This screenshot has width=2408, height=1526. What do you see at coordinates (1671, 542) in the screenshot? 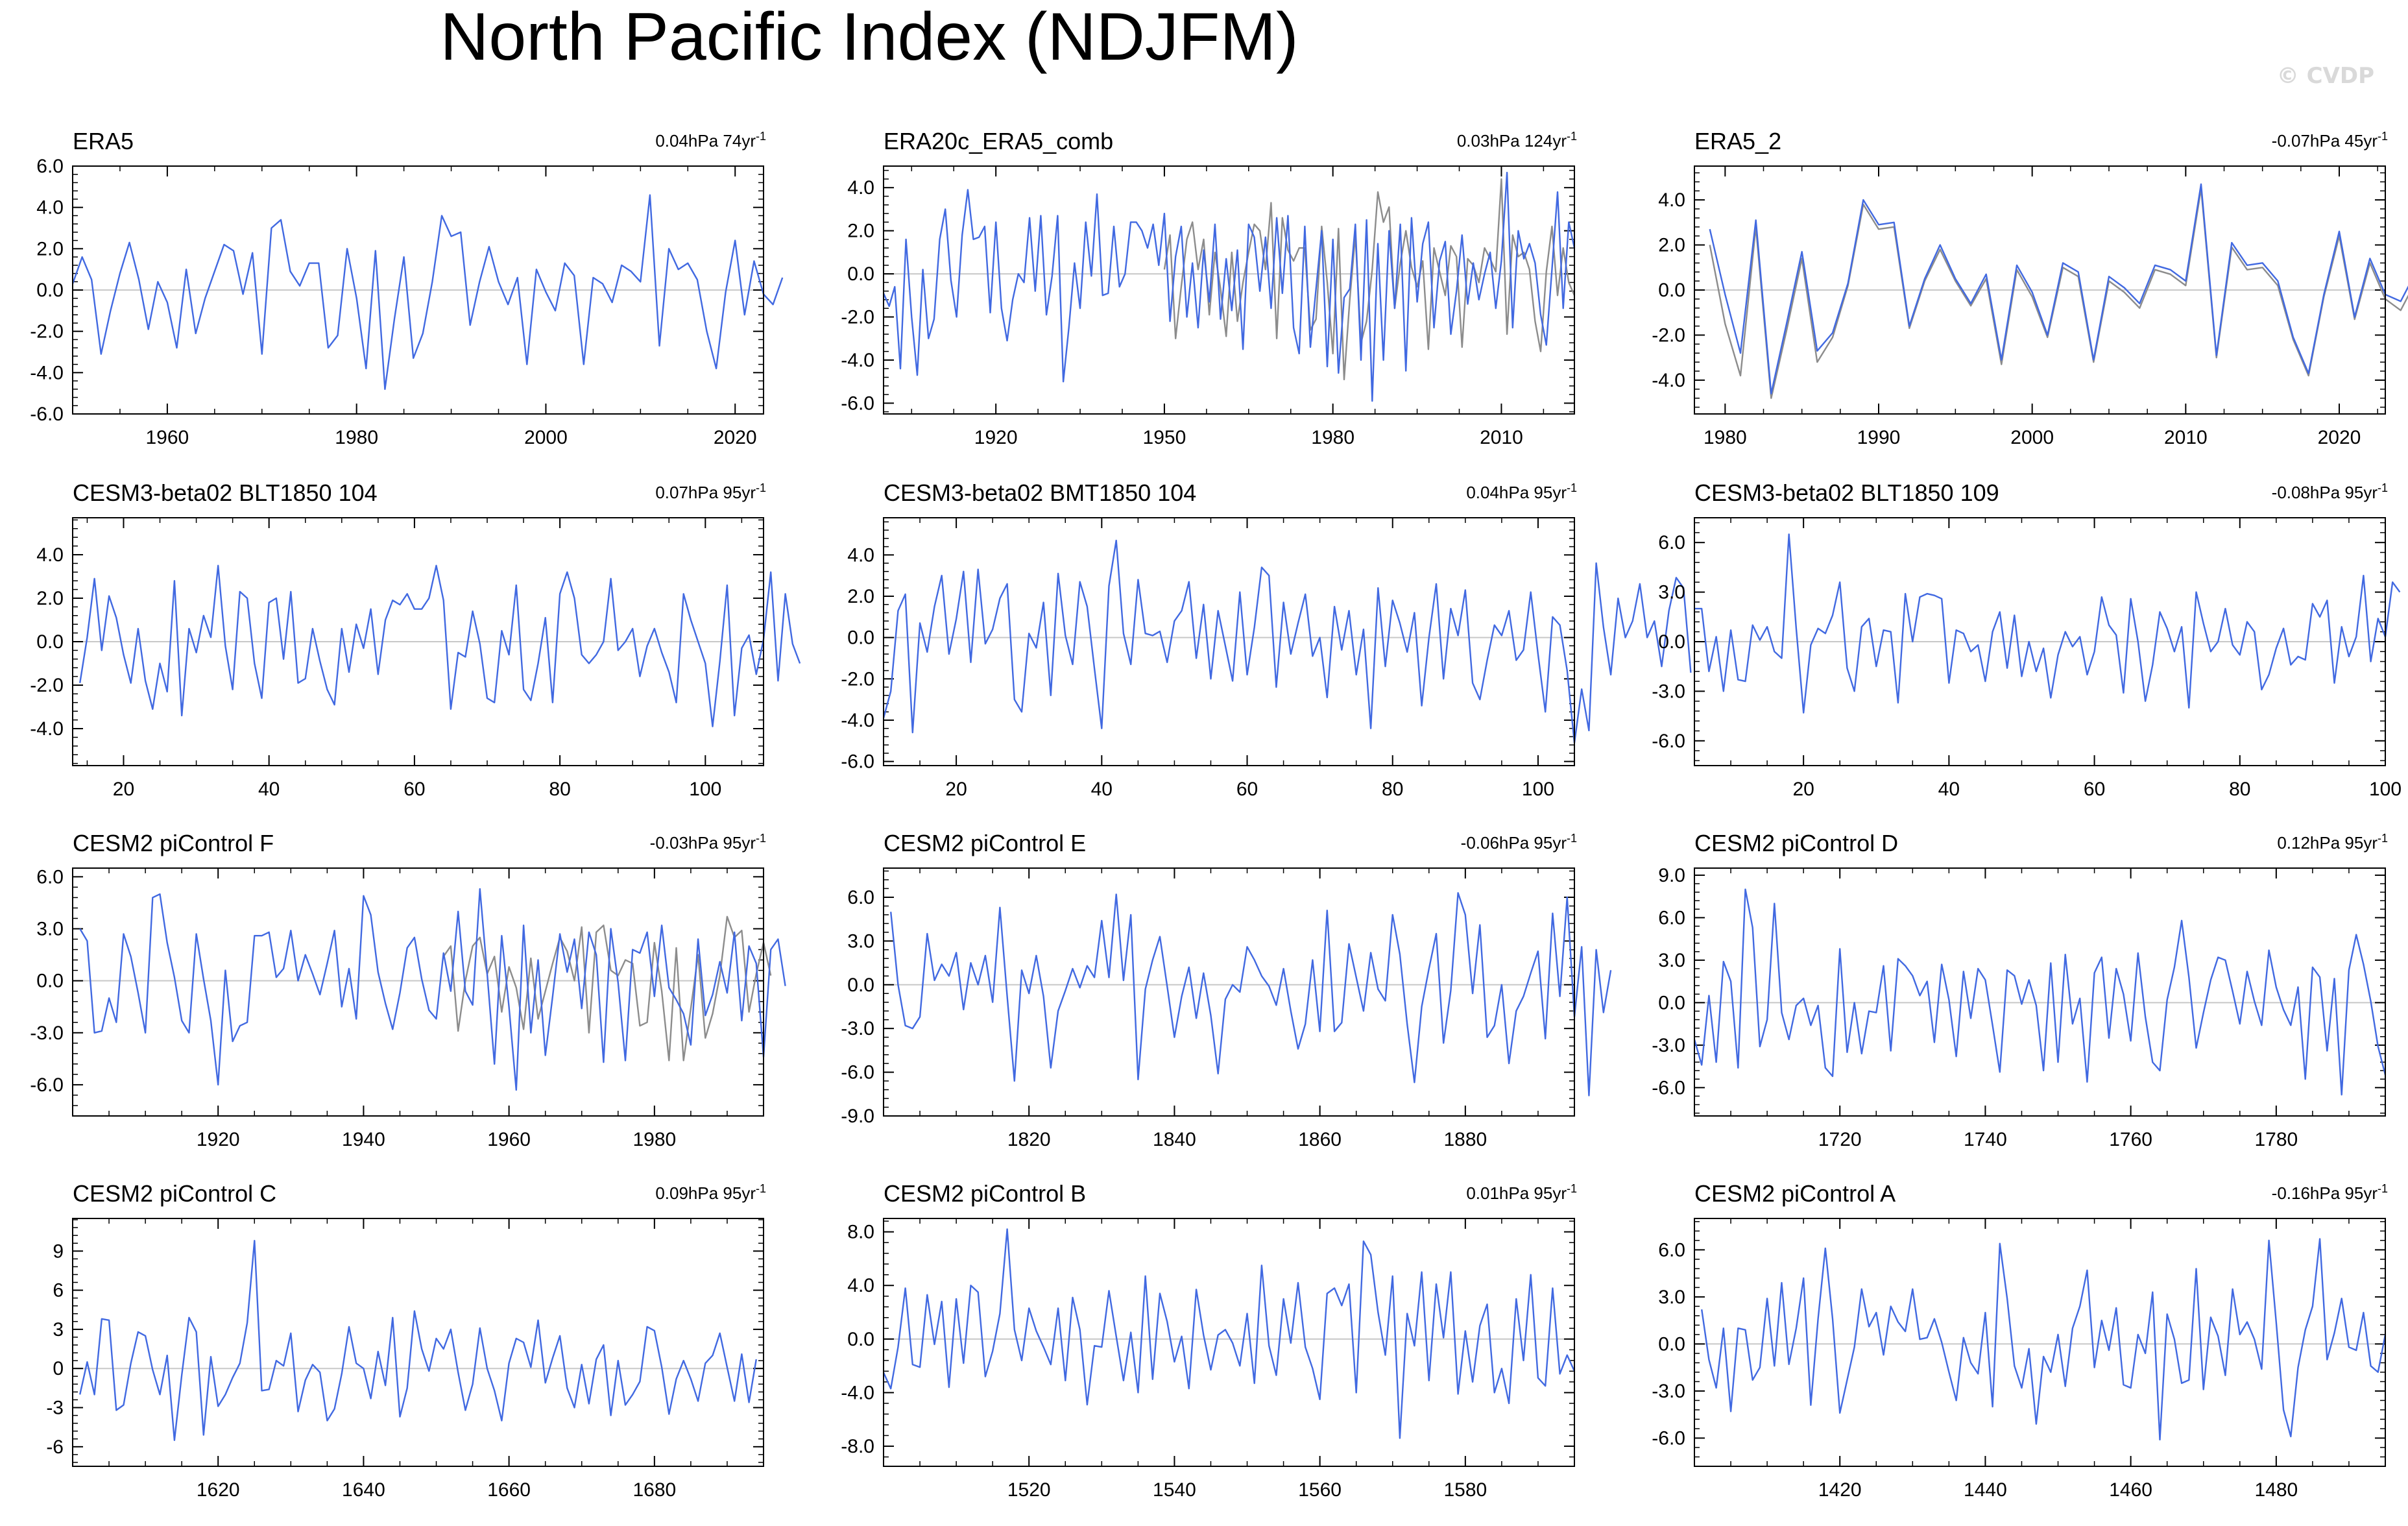
I see `y-tick-label: 6.0` at bounding box center [1671, 542].